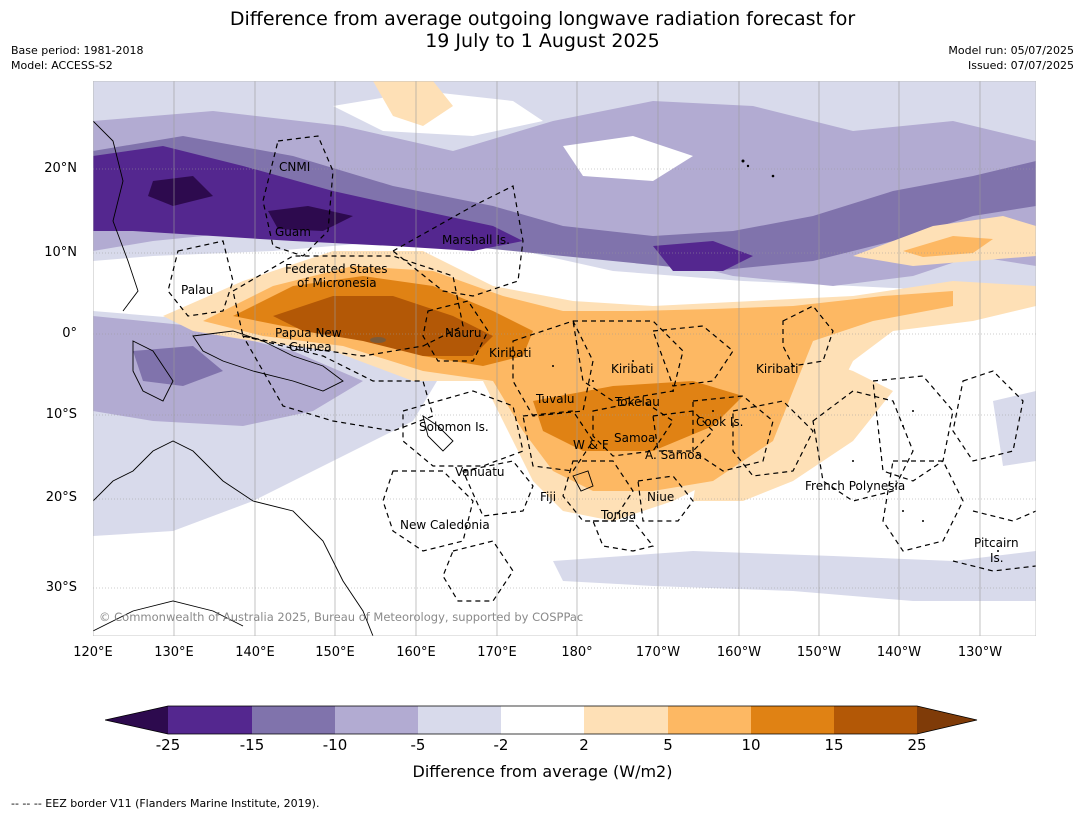 Image resolution: width=1085 pixels, height=816 pixels. What do you see at coordinates (719, 422) in the screenshot?
I see `label-cook: Cook Is.` at bounding box center [719, 422].